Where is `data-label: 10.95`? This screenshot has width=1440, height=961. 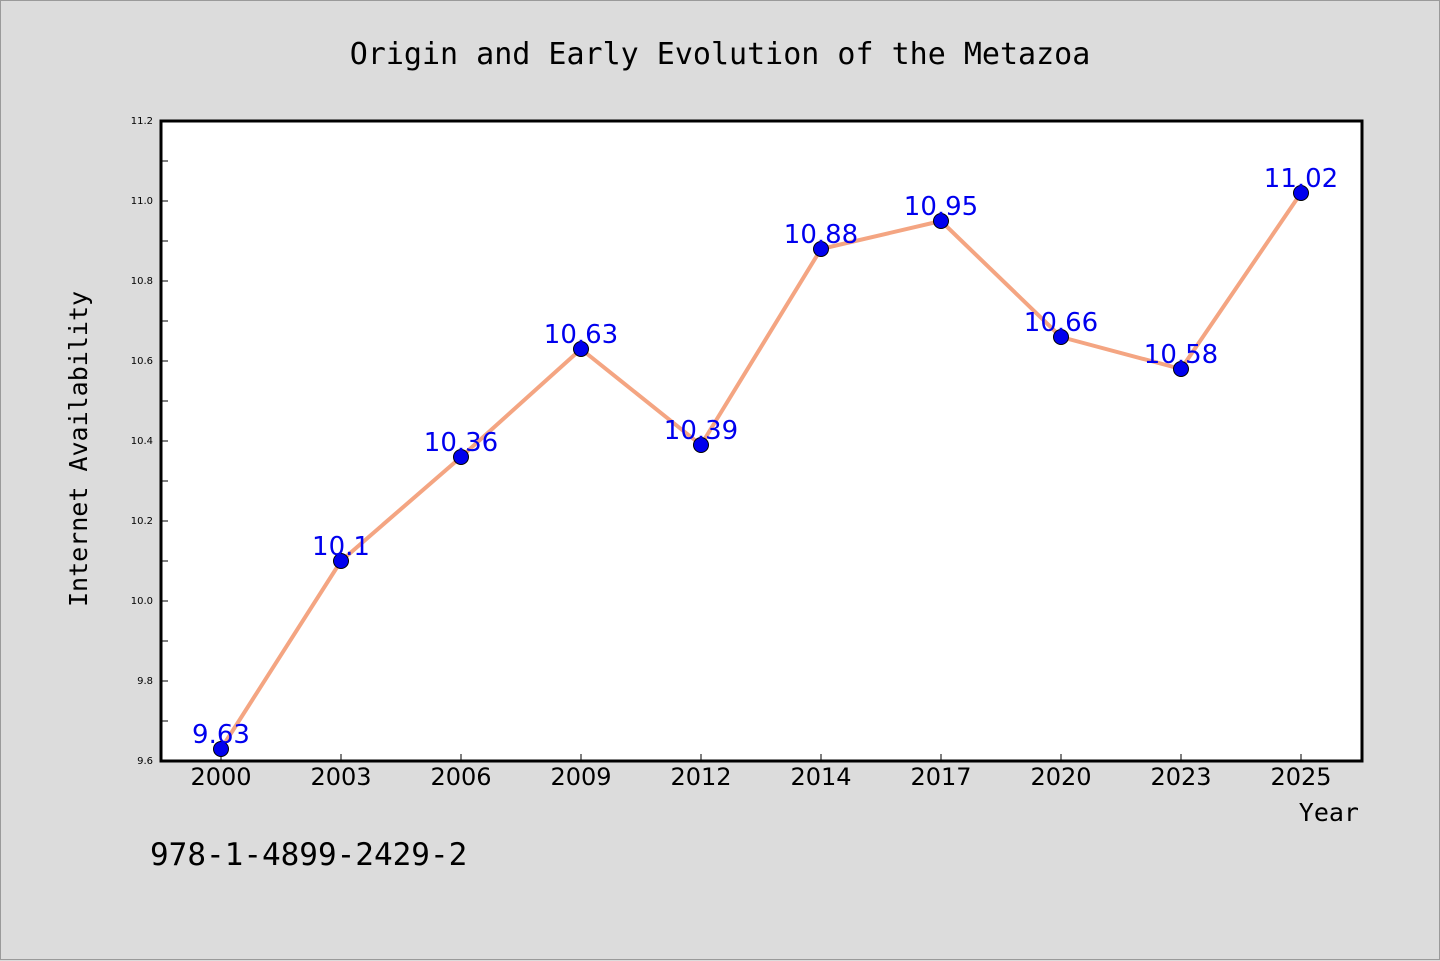 data-label: 10.95 is located at coordinates (941, 207).